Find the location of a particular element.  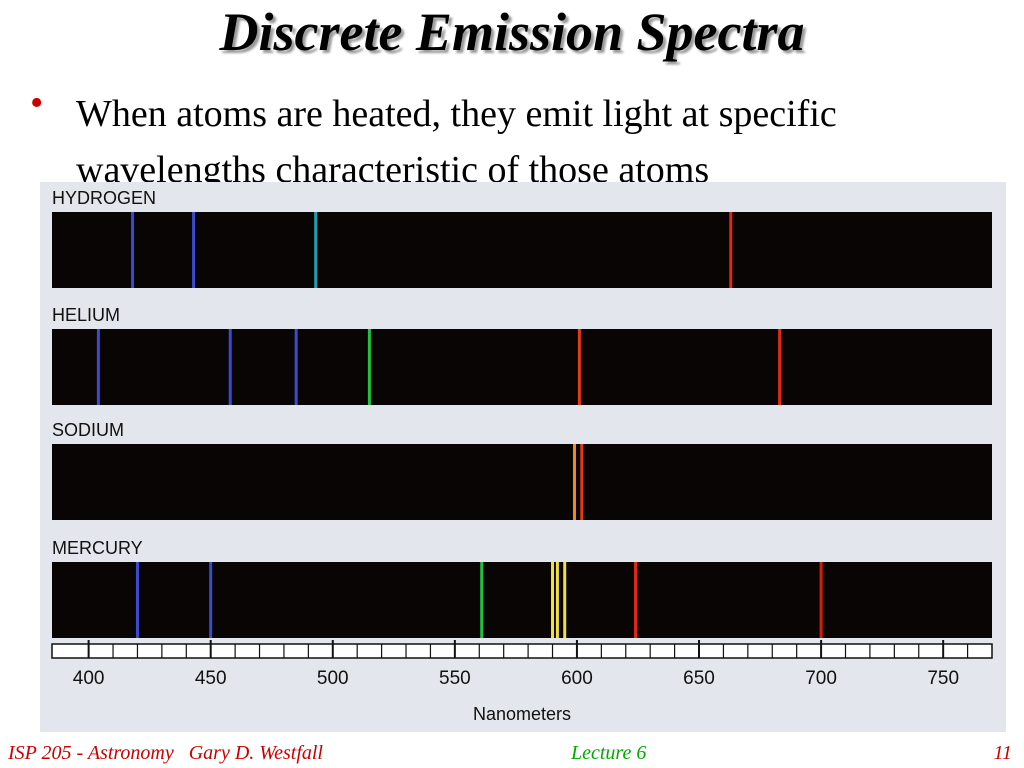

tick-label-700: 700 is located at coordinates (821, 678).